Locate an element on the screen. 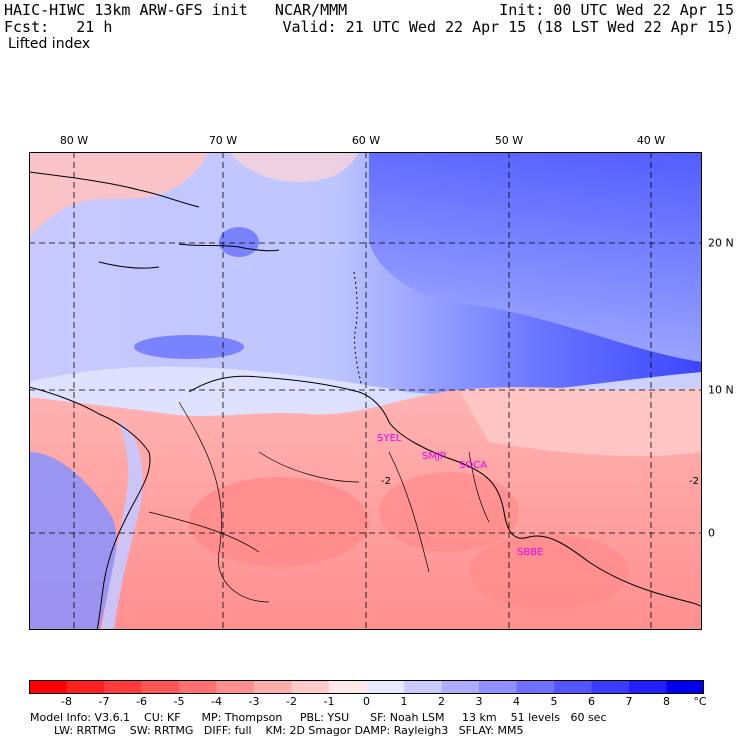 This screenshot has width=740, height=740. contour-label-minus2: -2 is located at coordinates (694, 481).